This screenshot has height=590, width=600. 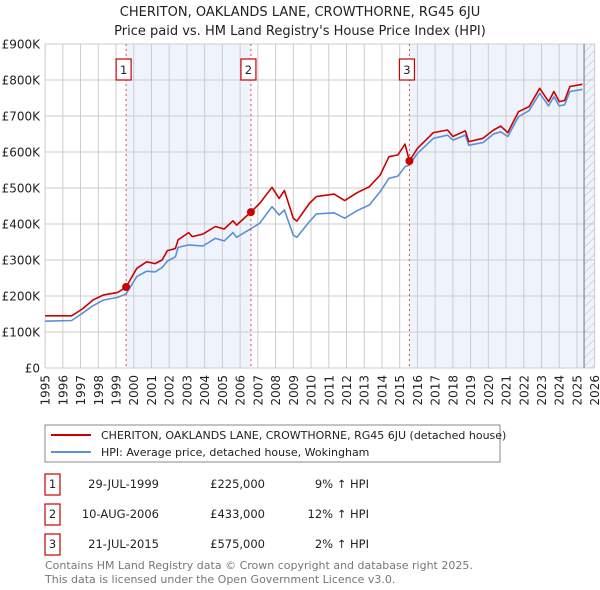 What do you see at coordinates (22, 261) in the screenshot?
I see `y-tick-label: £300K` at bounding box center [22, 261].